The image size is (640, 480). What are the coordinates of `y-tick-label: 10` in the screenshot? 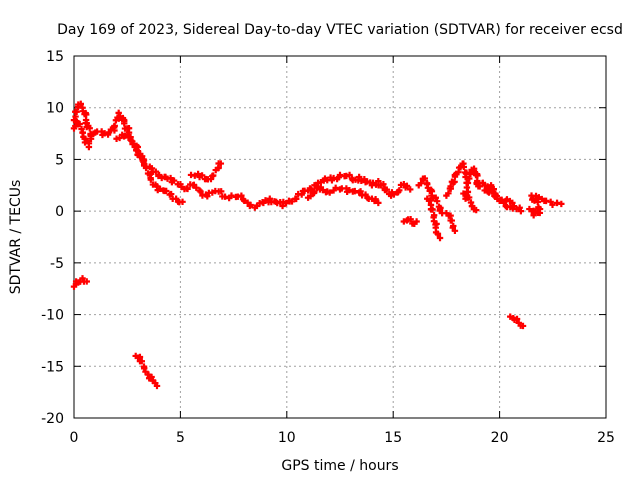 It's located at (55, 109).